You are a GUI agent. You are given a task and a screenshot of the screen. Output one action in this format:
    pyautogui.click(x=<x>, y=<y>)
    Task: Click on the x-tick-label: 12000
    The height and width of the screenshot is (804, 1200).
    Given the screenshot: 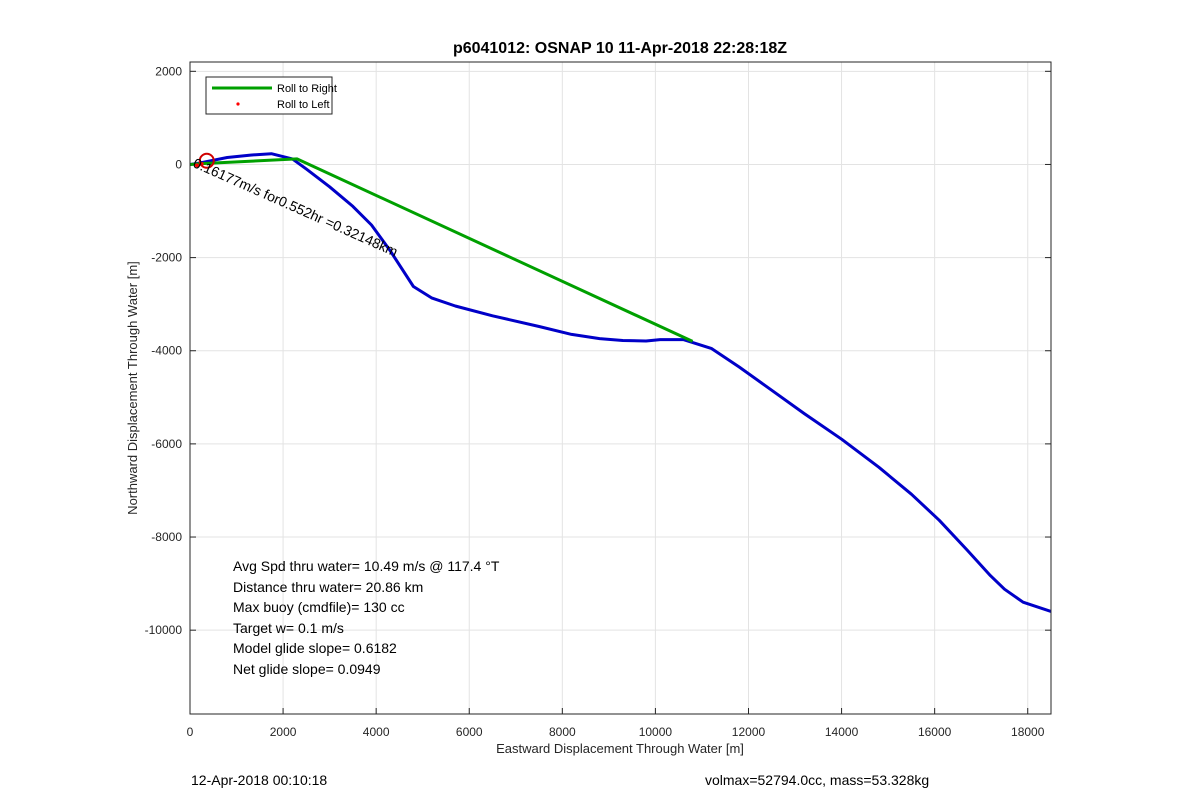 What is the action you would take?
    pyautogui.click(x=749, y=732)
    